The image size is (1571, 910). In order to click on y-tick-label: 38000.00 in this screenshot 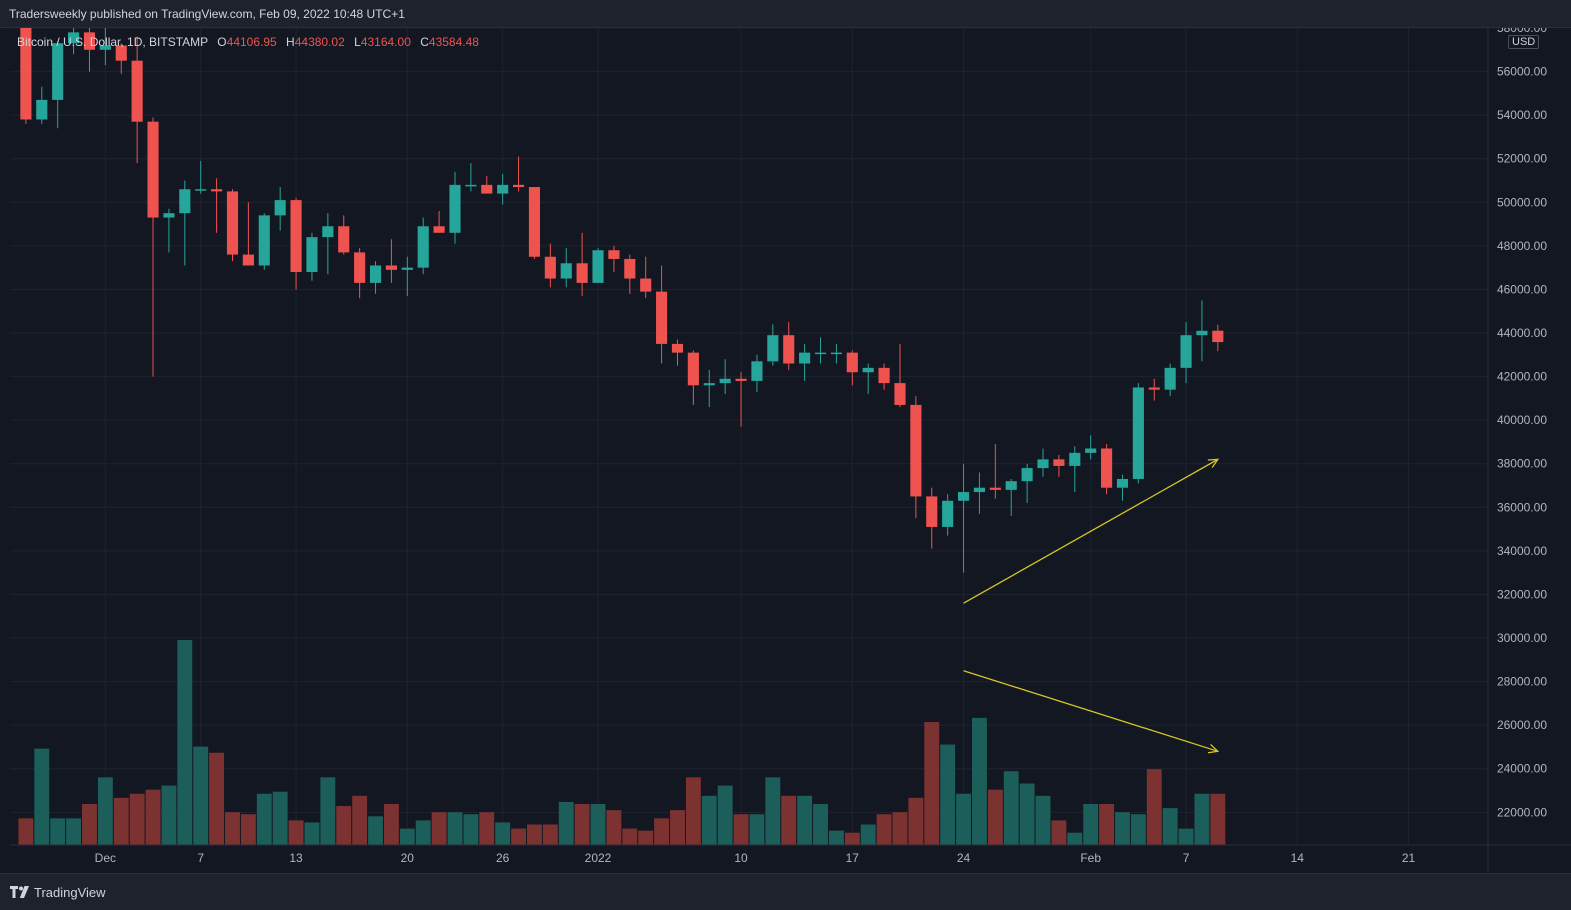, I will do `click(1522, 464)`.